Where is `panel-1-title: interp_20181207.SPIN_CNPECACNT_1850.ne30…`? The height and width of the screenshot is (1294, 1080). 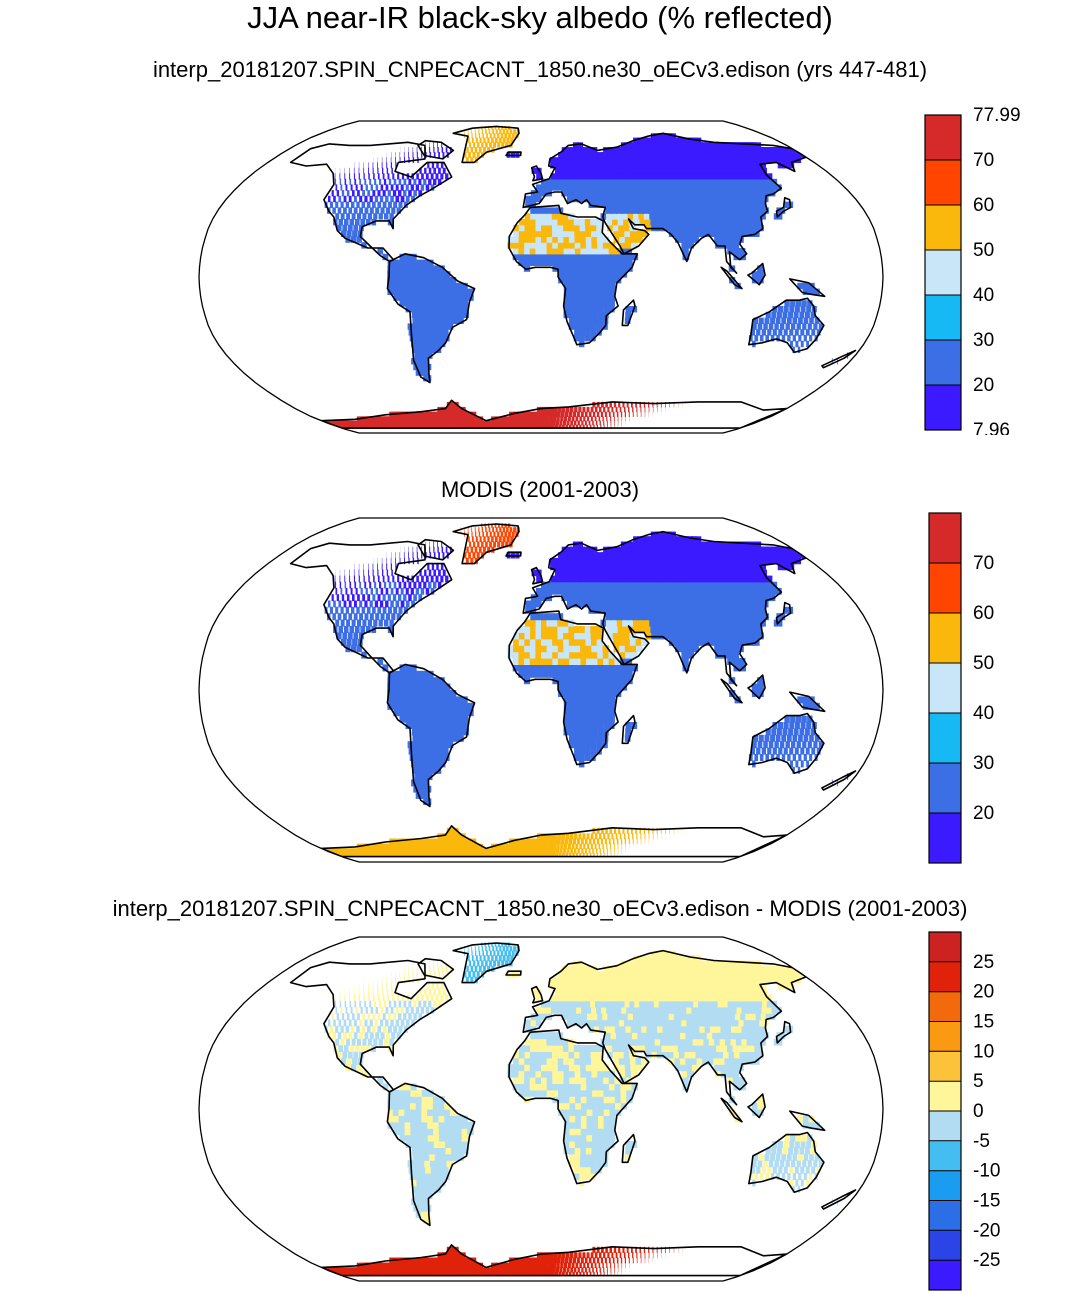 panel-1-title: interp_20181207.SPIN_CNPECACNT_1850.ne30… is located at coordinates (540, 69).